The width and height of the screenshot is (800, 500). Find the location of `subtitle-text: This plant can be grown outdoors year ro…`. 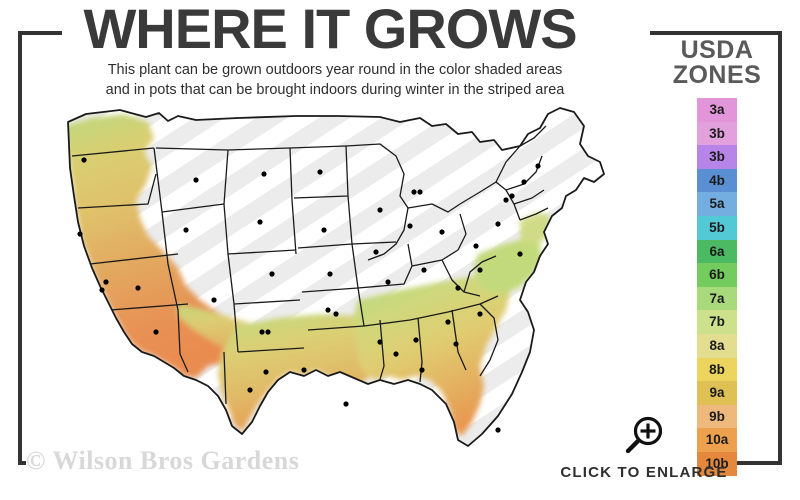

subtitle-text: This plant can be grown outdoors year ro… is located at coordinates (335, 80).